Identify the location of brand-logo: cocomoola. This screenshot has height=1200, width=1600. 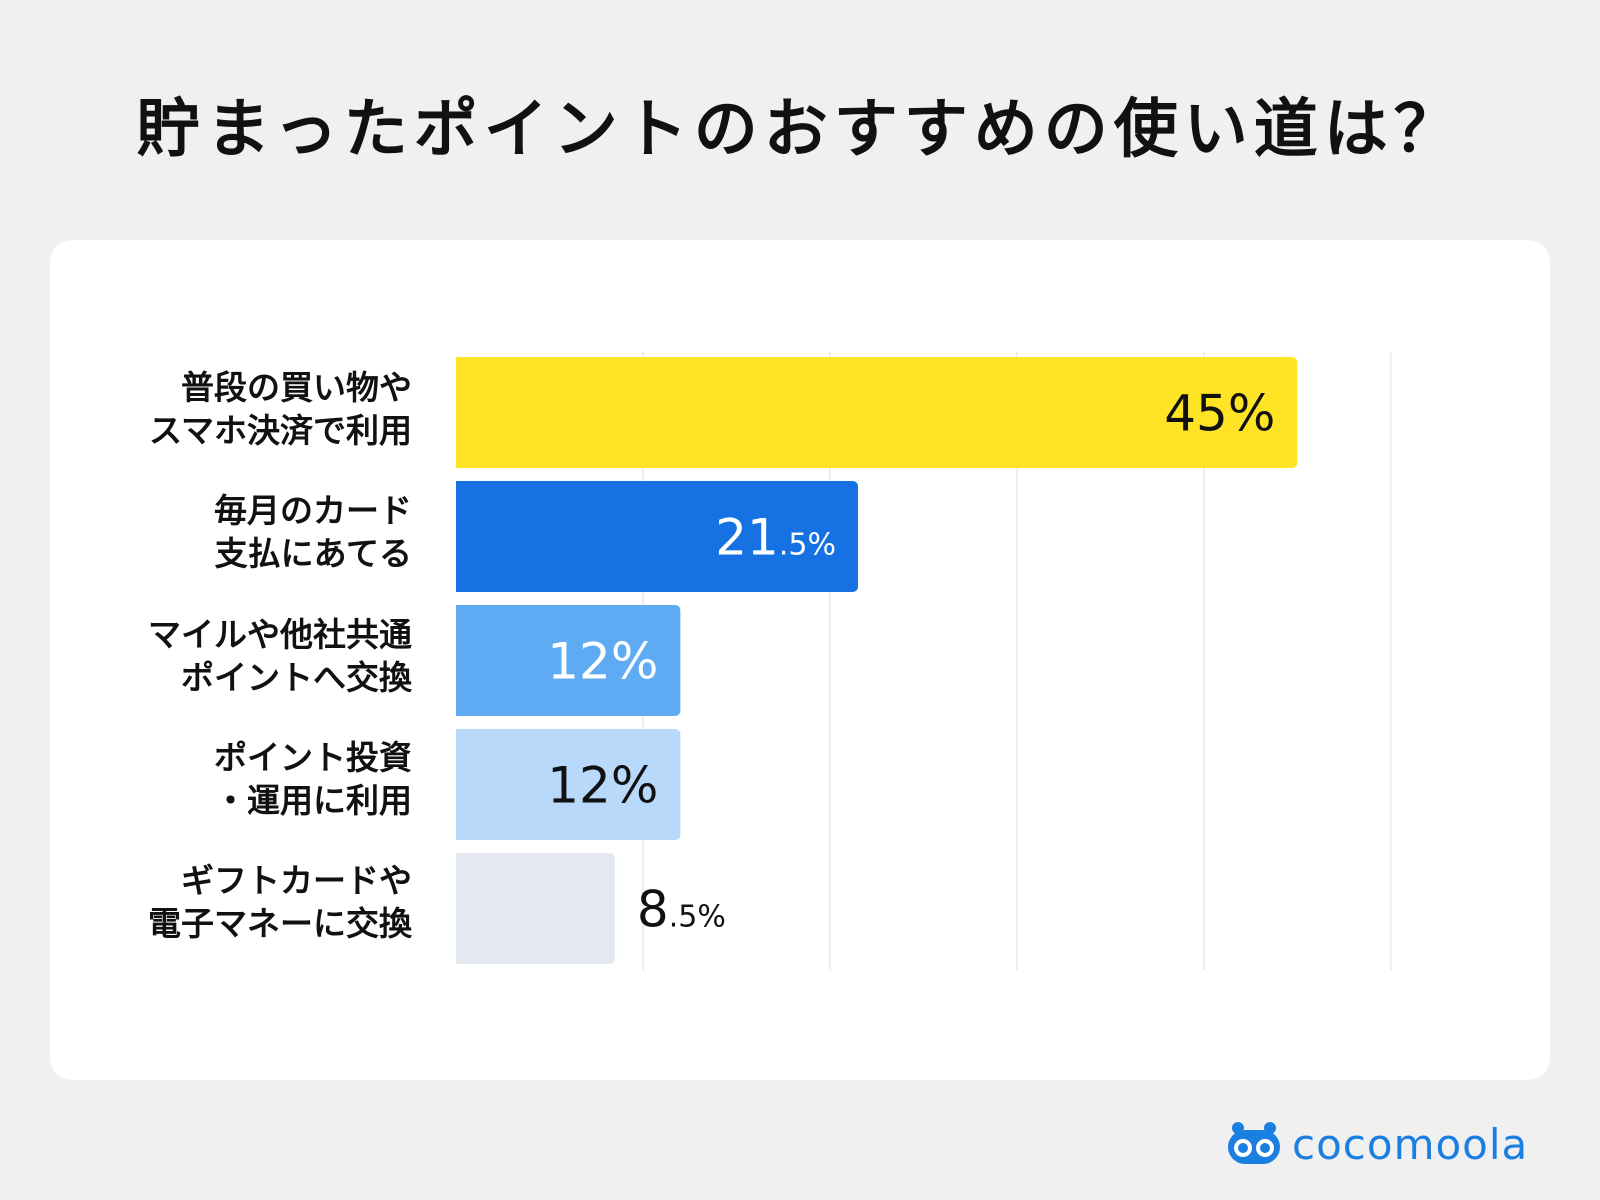
(1377, 1144).